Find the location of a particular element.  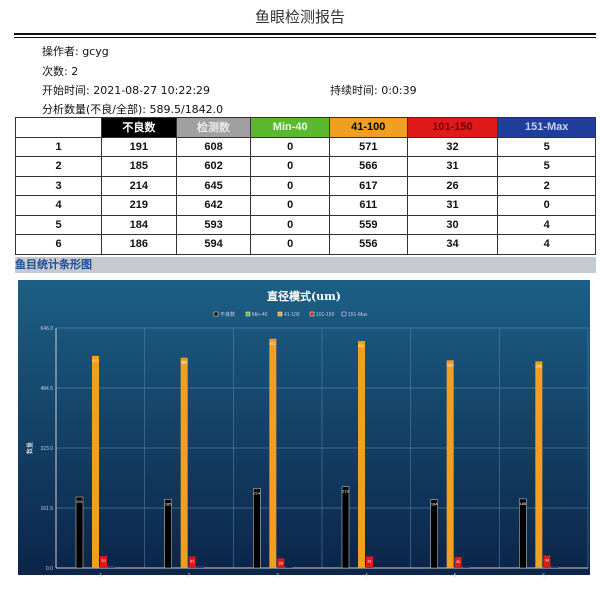

table-cell: 566 is located at coordinates (368, 166).